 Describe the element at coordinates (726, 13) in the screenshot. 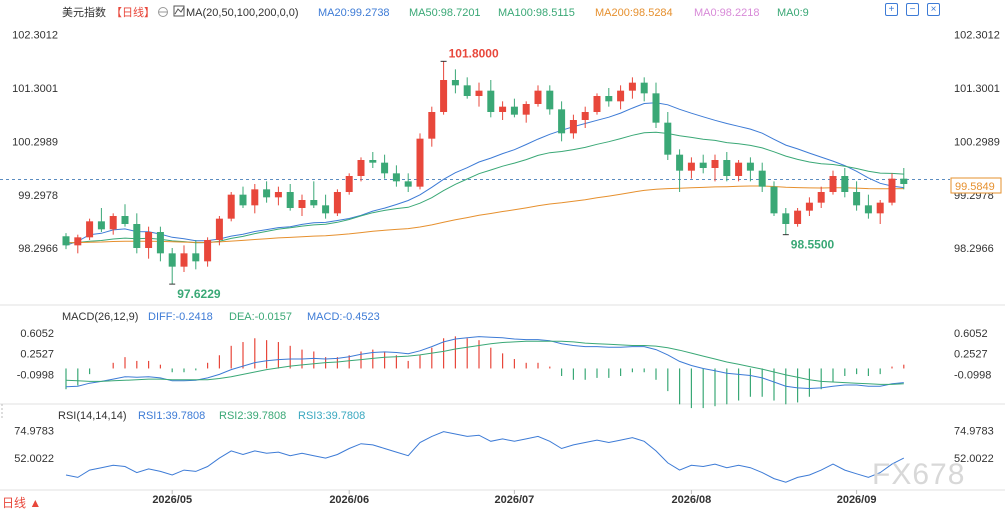

I see `ma0-label-1: MA0:98.2218` at that location.